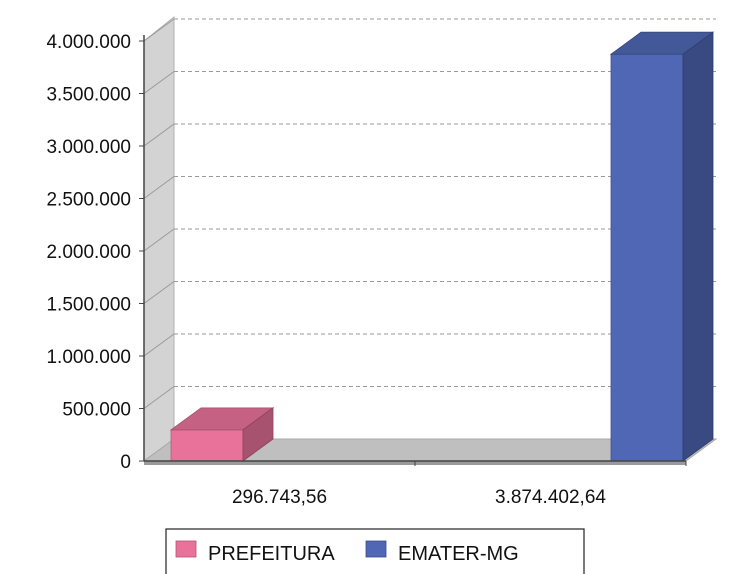 This screenshot has height=574, width=732. Describe the element at coordinates (88, 252) in the screenshot. I see `y-tick-label: 2.000.000` at that location.